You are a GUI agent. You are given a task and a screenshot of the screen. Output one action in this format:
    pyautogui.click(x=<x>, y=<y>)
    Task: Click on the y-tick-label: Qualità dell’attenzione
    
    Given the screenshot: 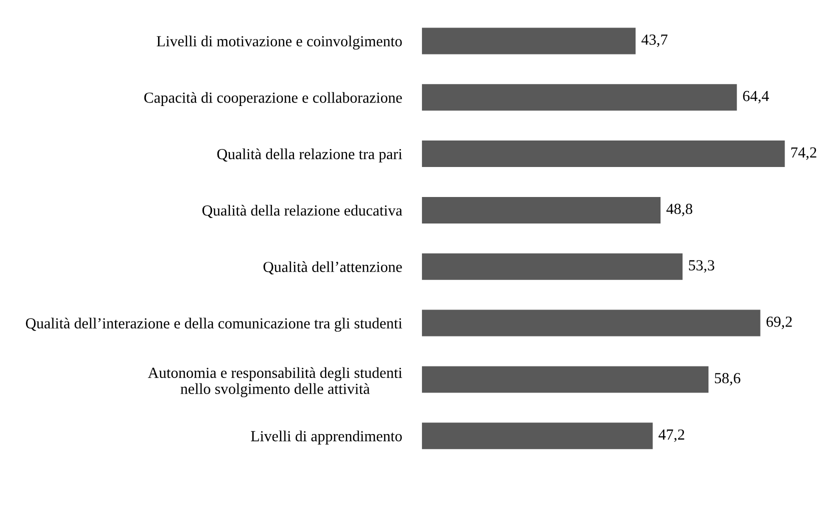 What is the action you would take?
    pyautogui.click(x=332, y=267)
    